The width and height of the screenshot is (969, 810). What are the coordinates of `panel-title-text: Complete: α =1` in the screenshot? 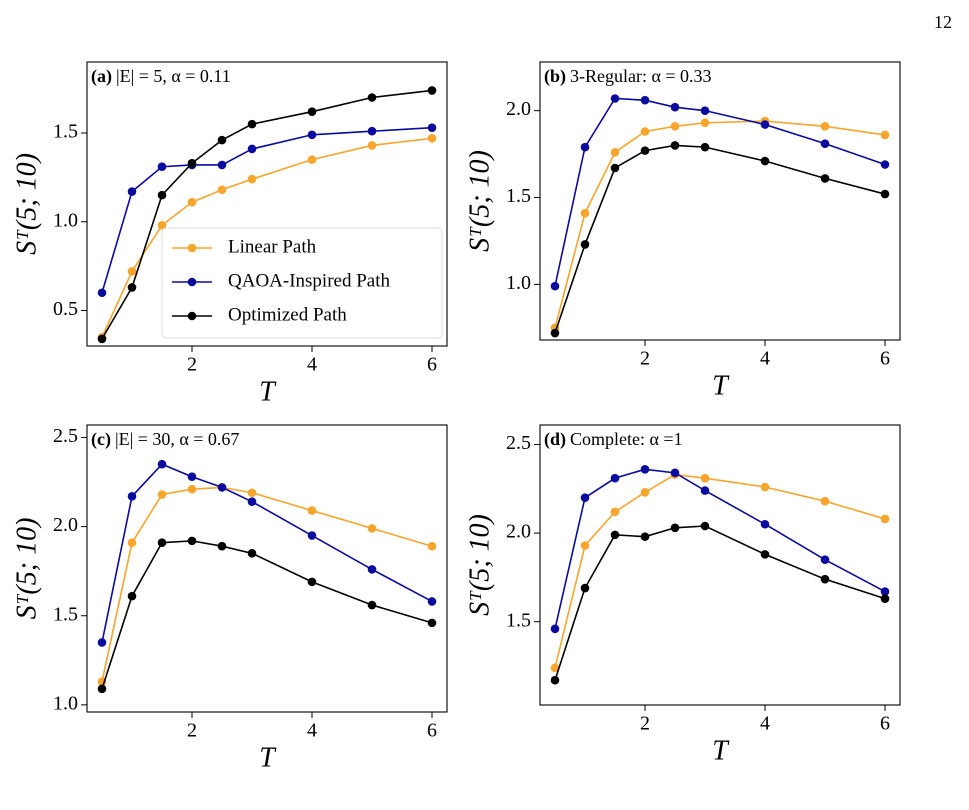 It's located at (626, 439).